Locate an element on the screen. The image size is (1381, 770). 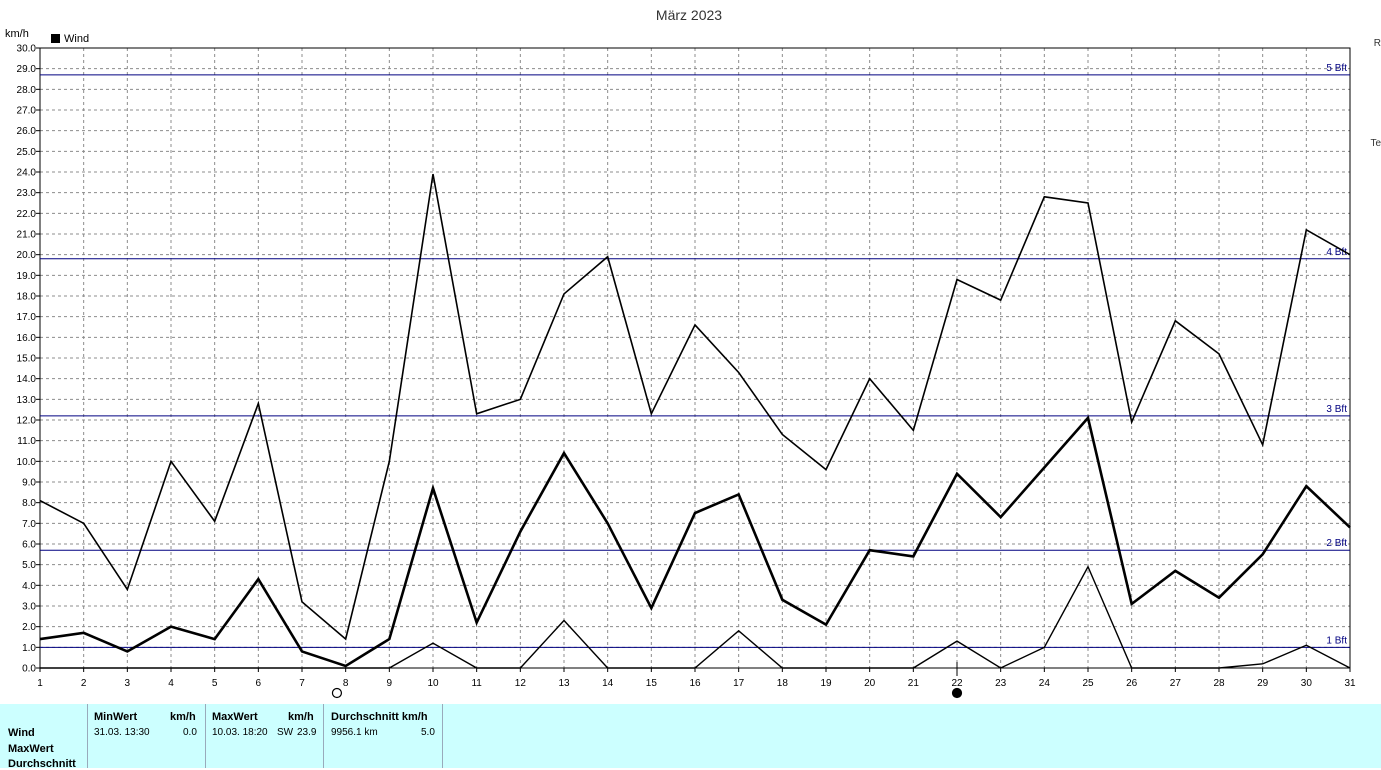
x-tick-label: 26 is located at coordinates (1132, 683).